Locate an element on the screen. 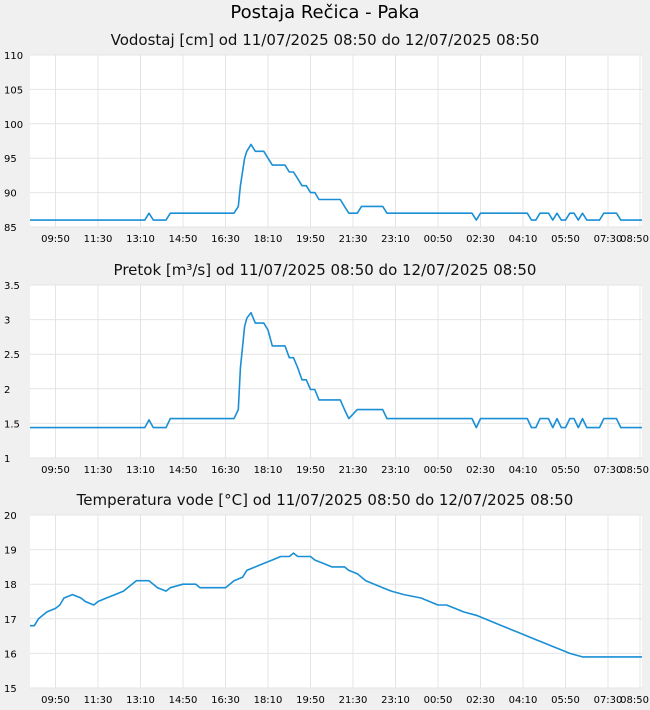 The image size is (650, 710). x-tick-label-vodostaj: 11:30 is located at coordinates (98, 239).